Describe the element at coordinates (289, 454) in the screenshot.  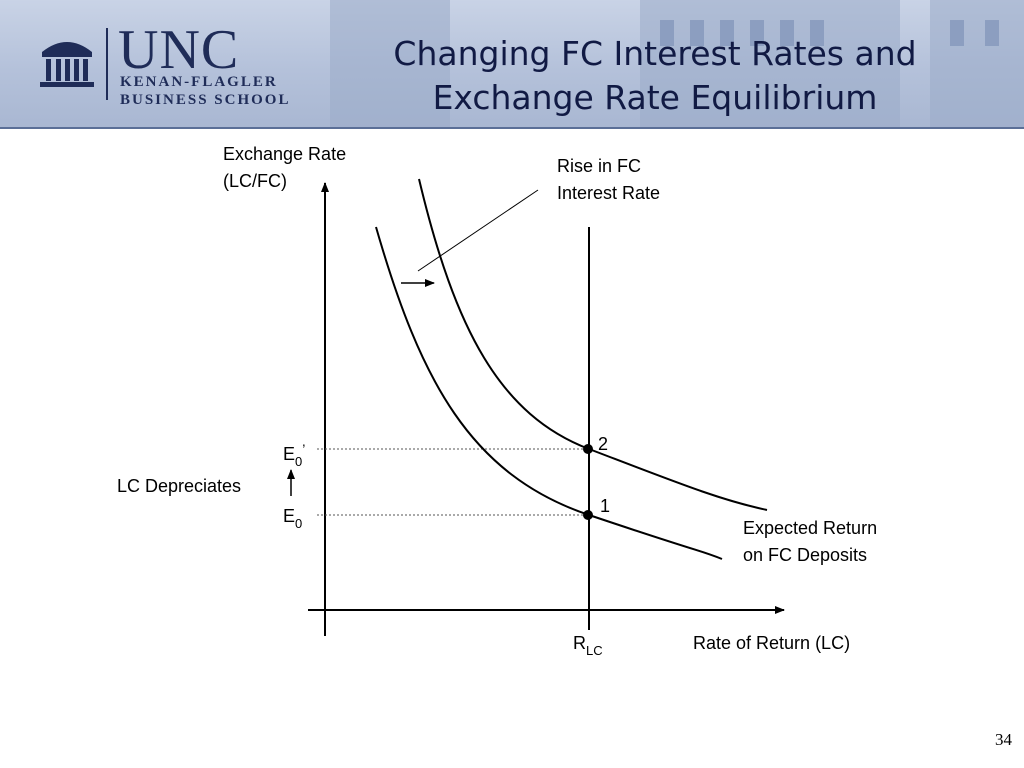
I see `e0-prime-letter: E` at that location.